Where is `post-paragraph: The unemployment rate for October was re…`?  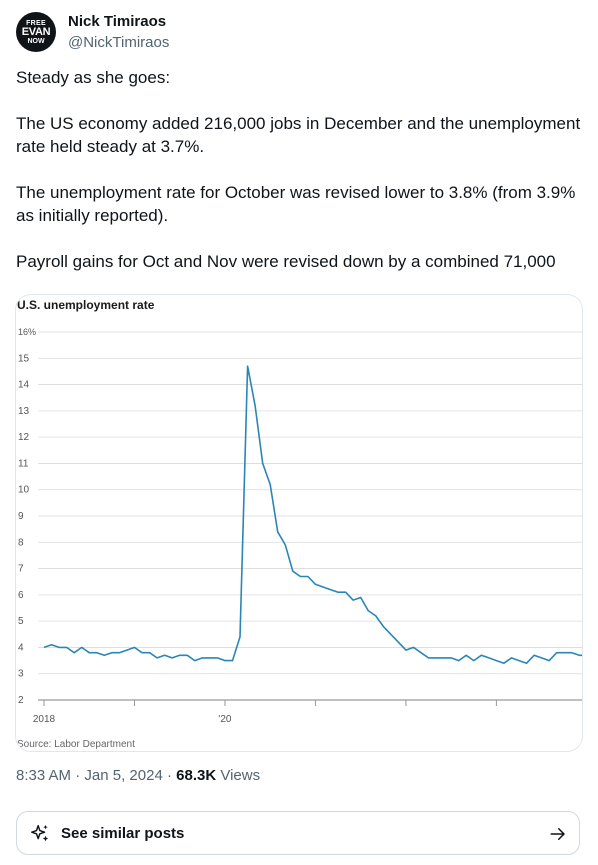 post-paragraph: The unemployment rate for October was re… is located at coordinates (296, 204).